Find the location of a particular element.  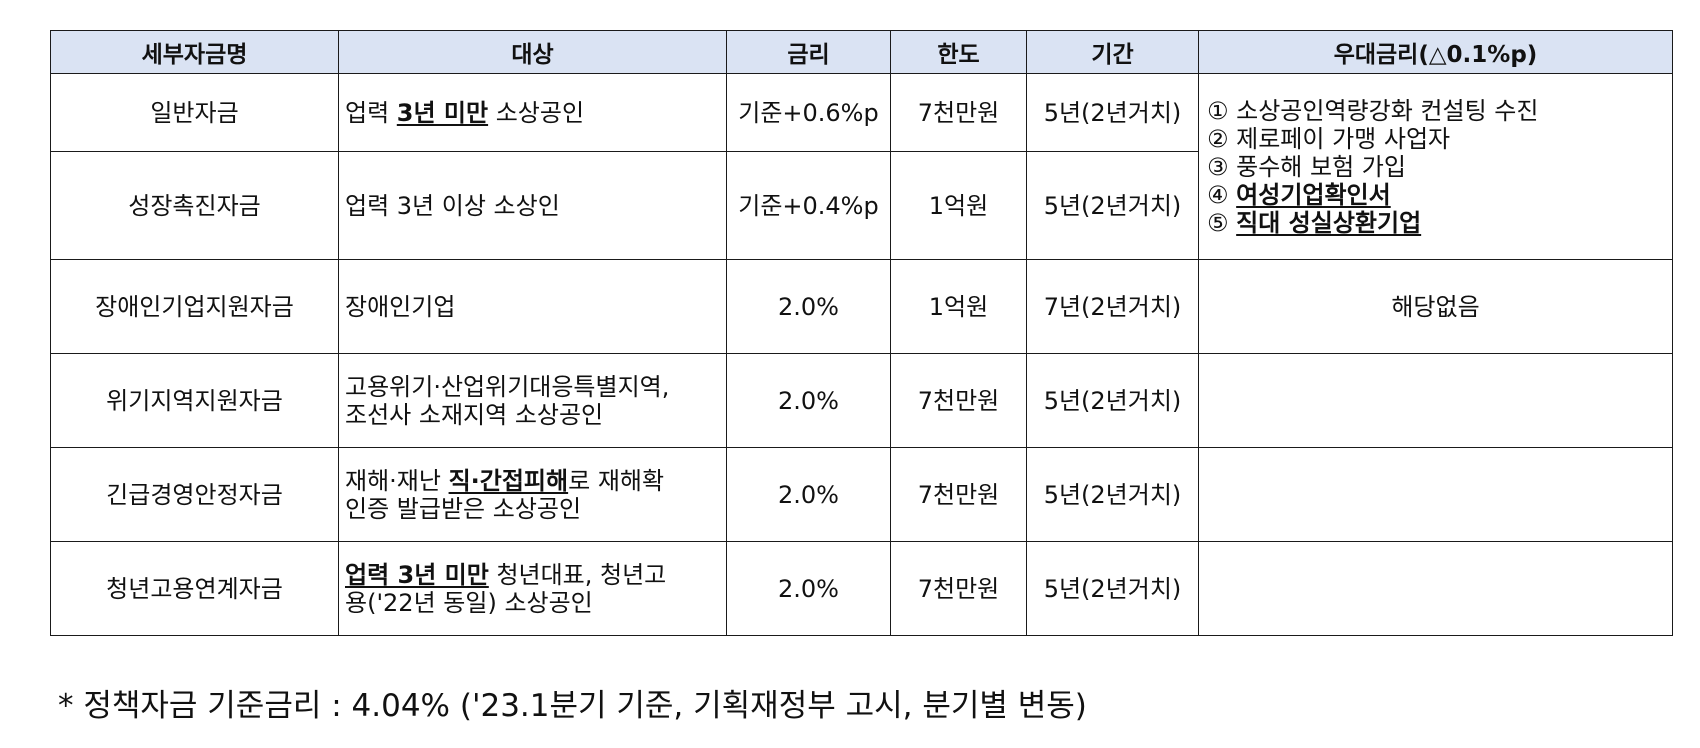

preferential-item-marker: ⑤ is located at coordinates (1222, 222).